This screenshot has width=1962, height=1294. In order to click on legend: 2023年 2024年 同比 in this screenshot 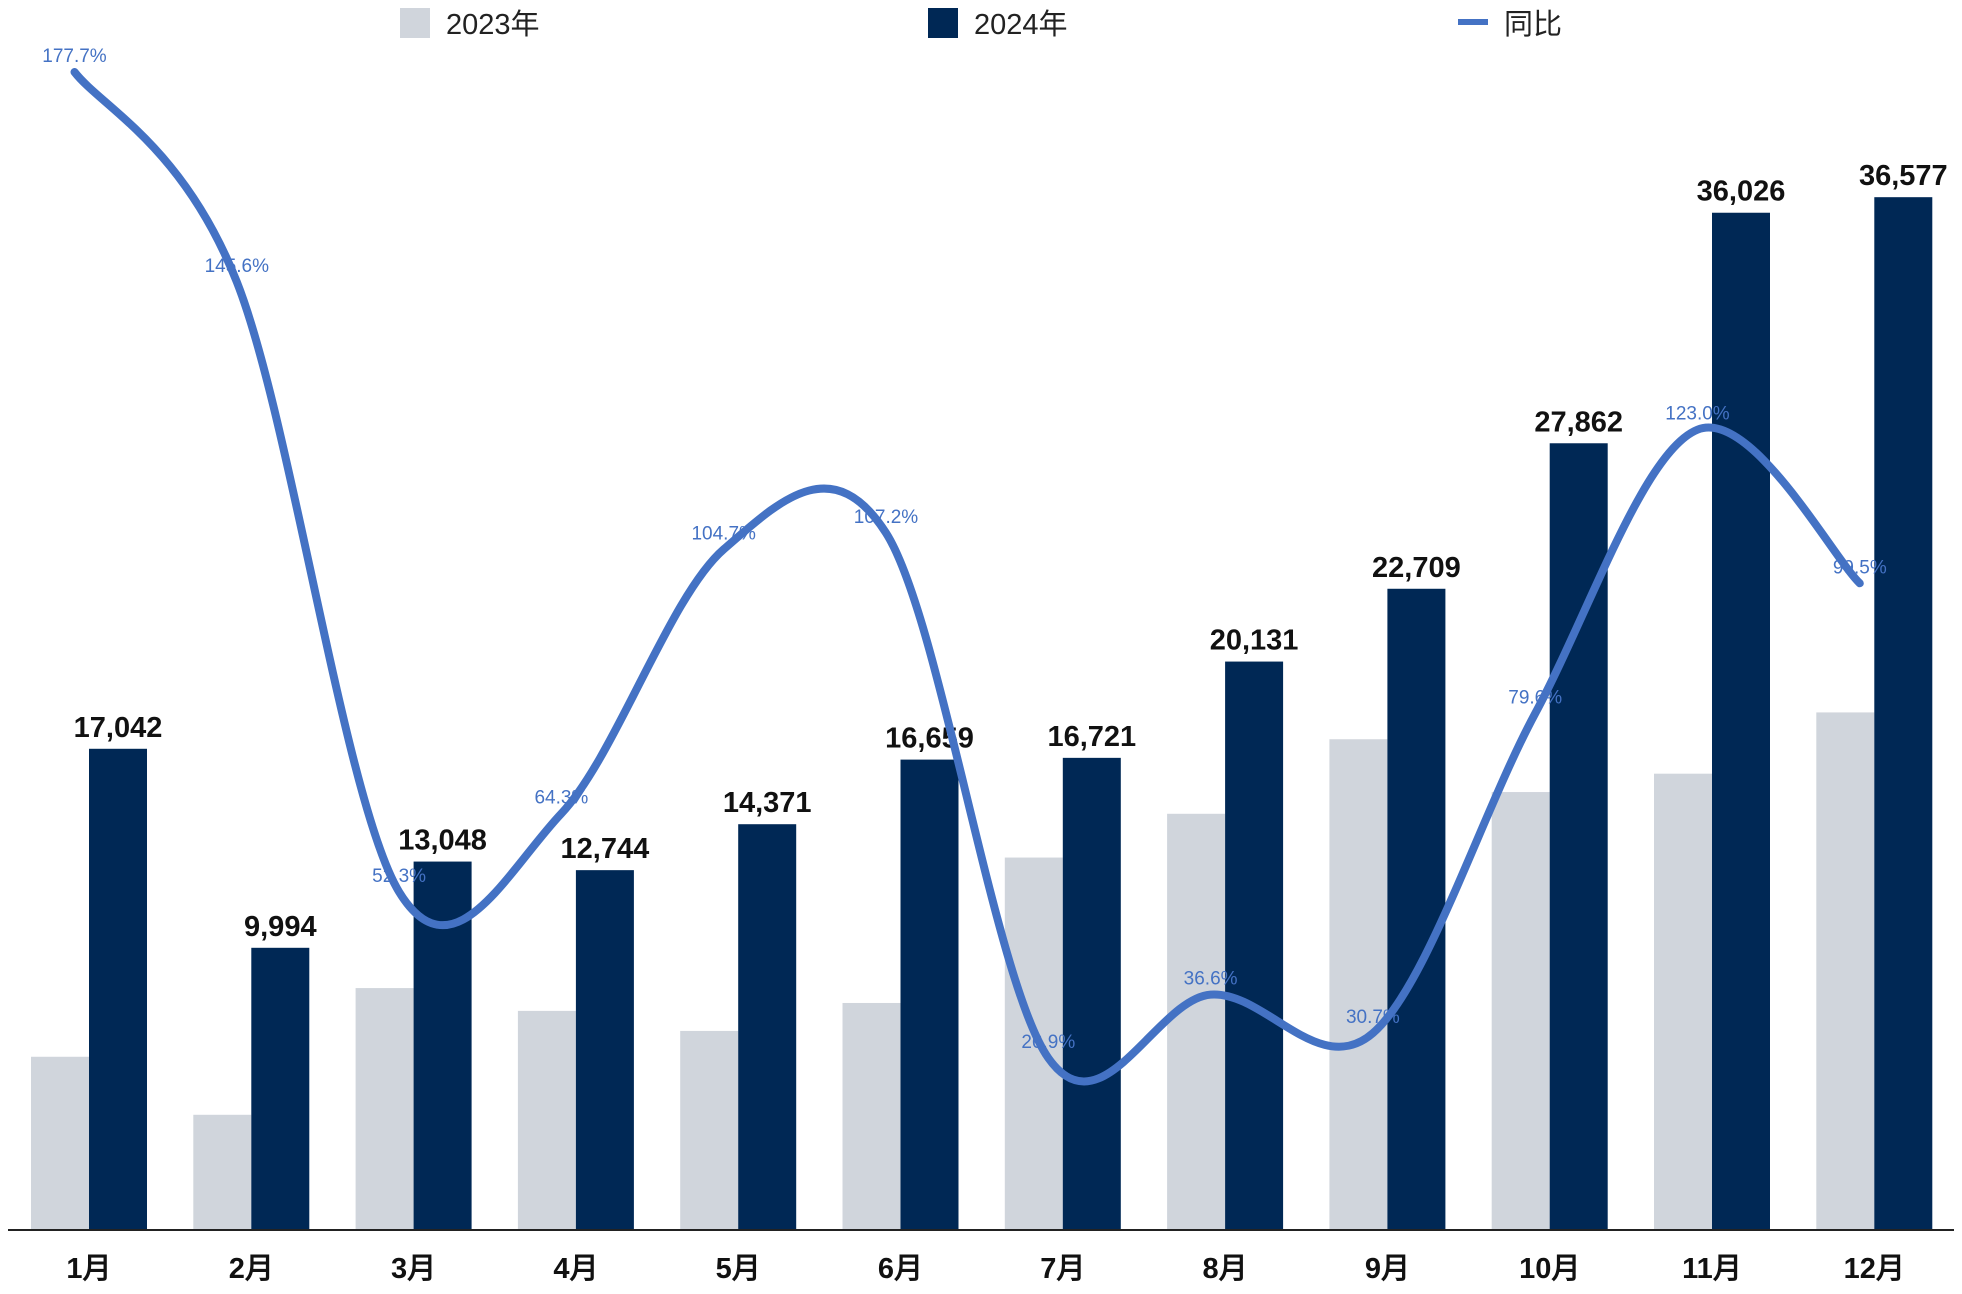, I will do `click(981, 24)`.